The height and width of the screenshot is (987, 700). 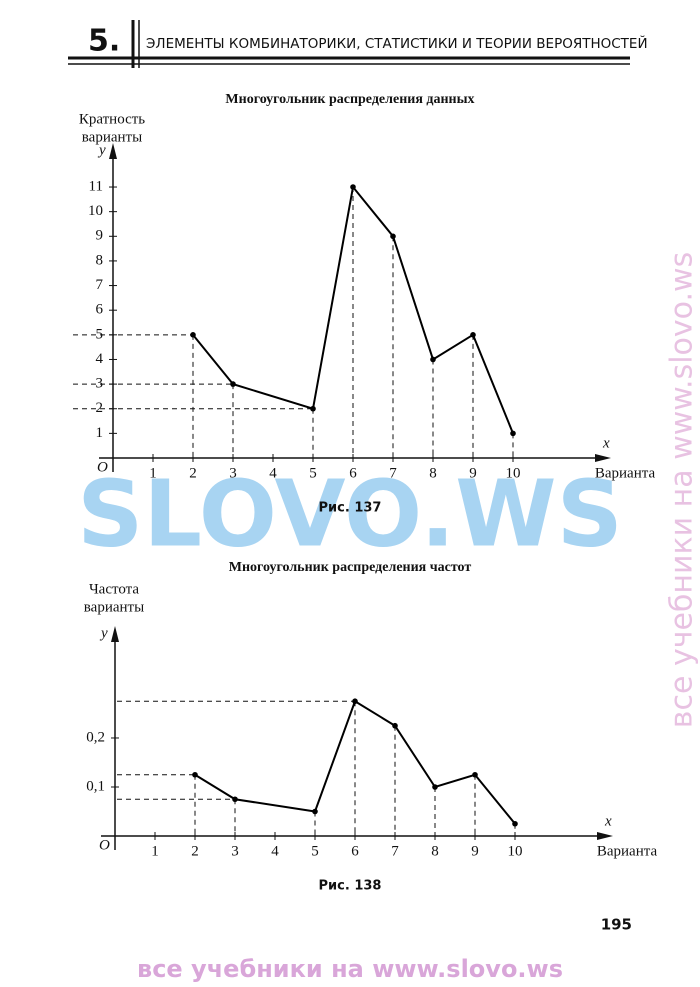 What do you see at coordinates (350, 508) in the screenshot?
I see `figure-caption: Рис. 137` at bounding box center [350, 508].